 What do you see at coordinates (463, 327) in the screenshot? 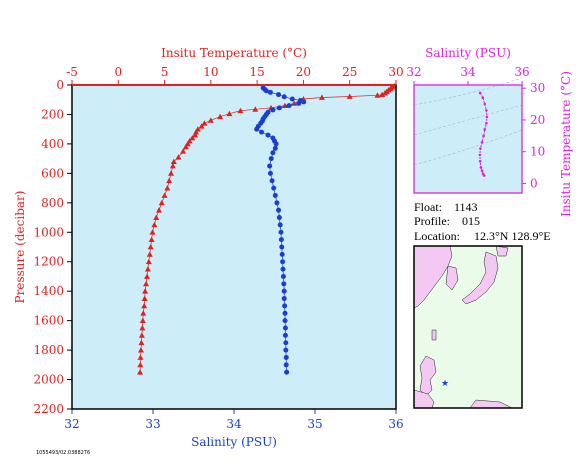
I see `map-land` at bounding box center [463, 327].